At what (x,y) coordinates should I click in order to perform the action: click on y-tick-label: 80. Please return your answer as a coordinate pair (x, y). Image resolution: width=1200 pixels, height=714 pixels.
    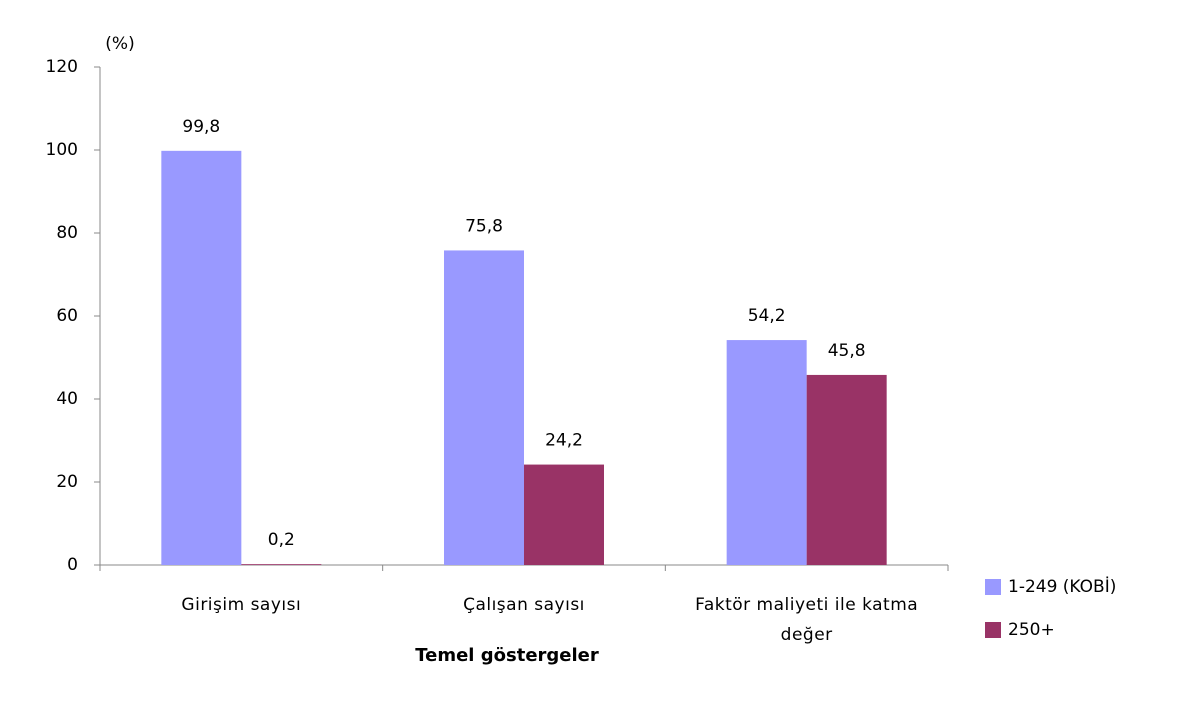
    Looking at the image, I should click on (67, 233).